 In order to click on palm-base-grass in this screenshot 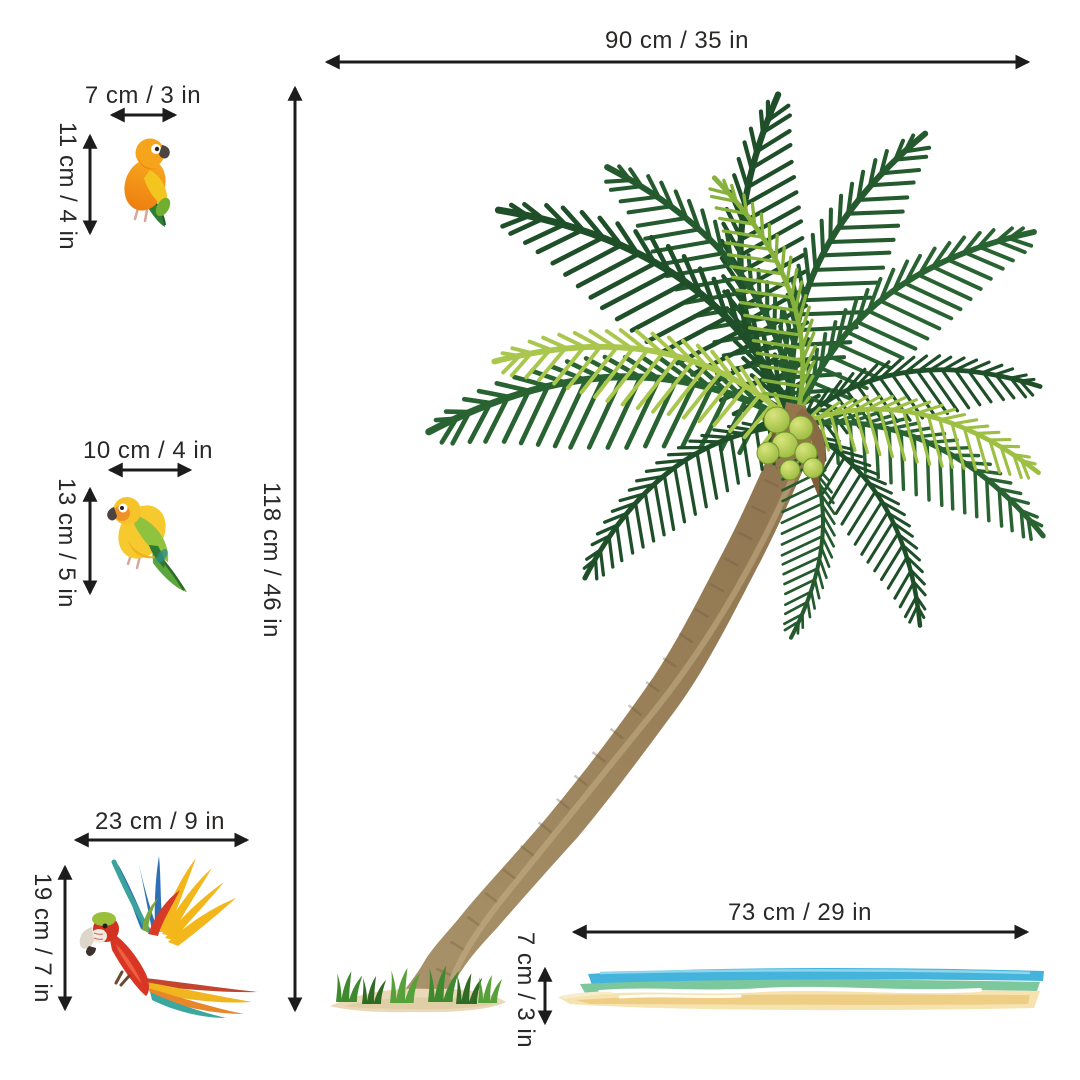, I will do `click(418, 989)`.